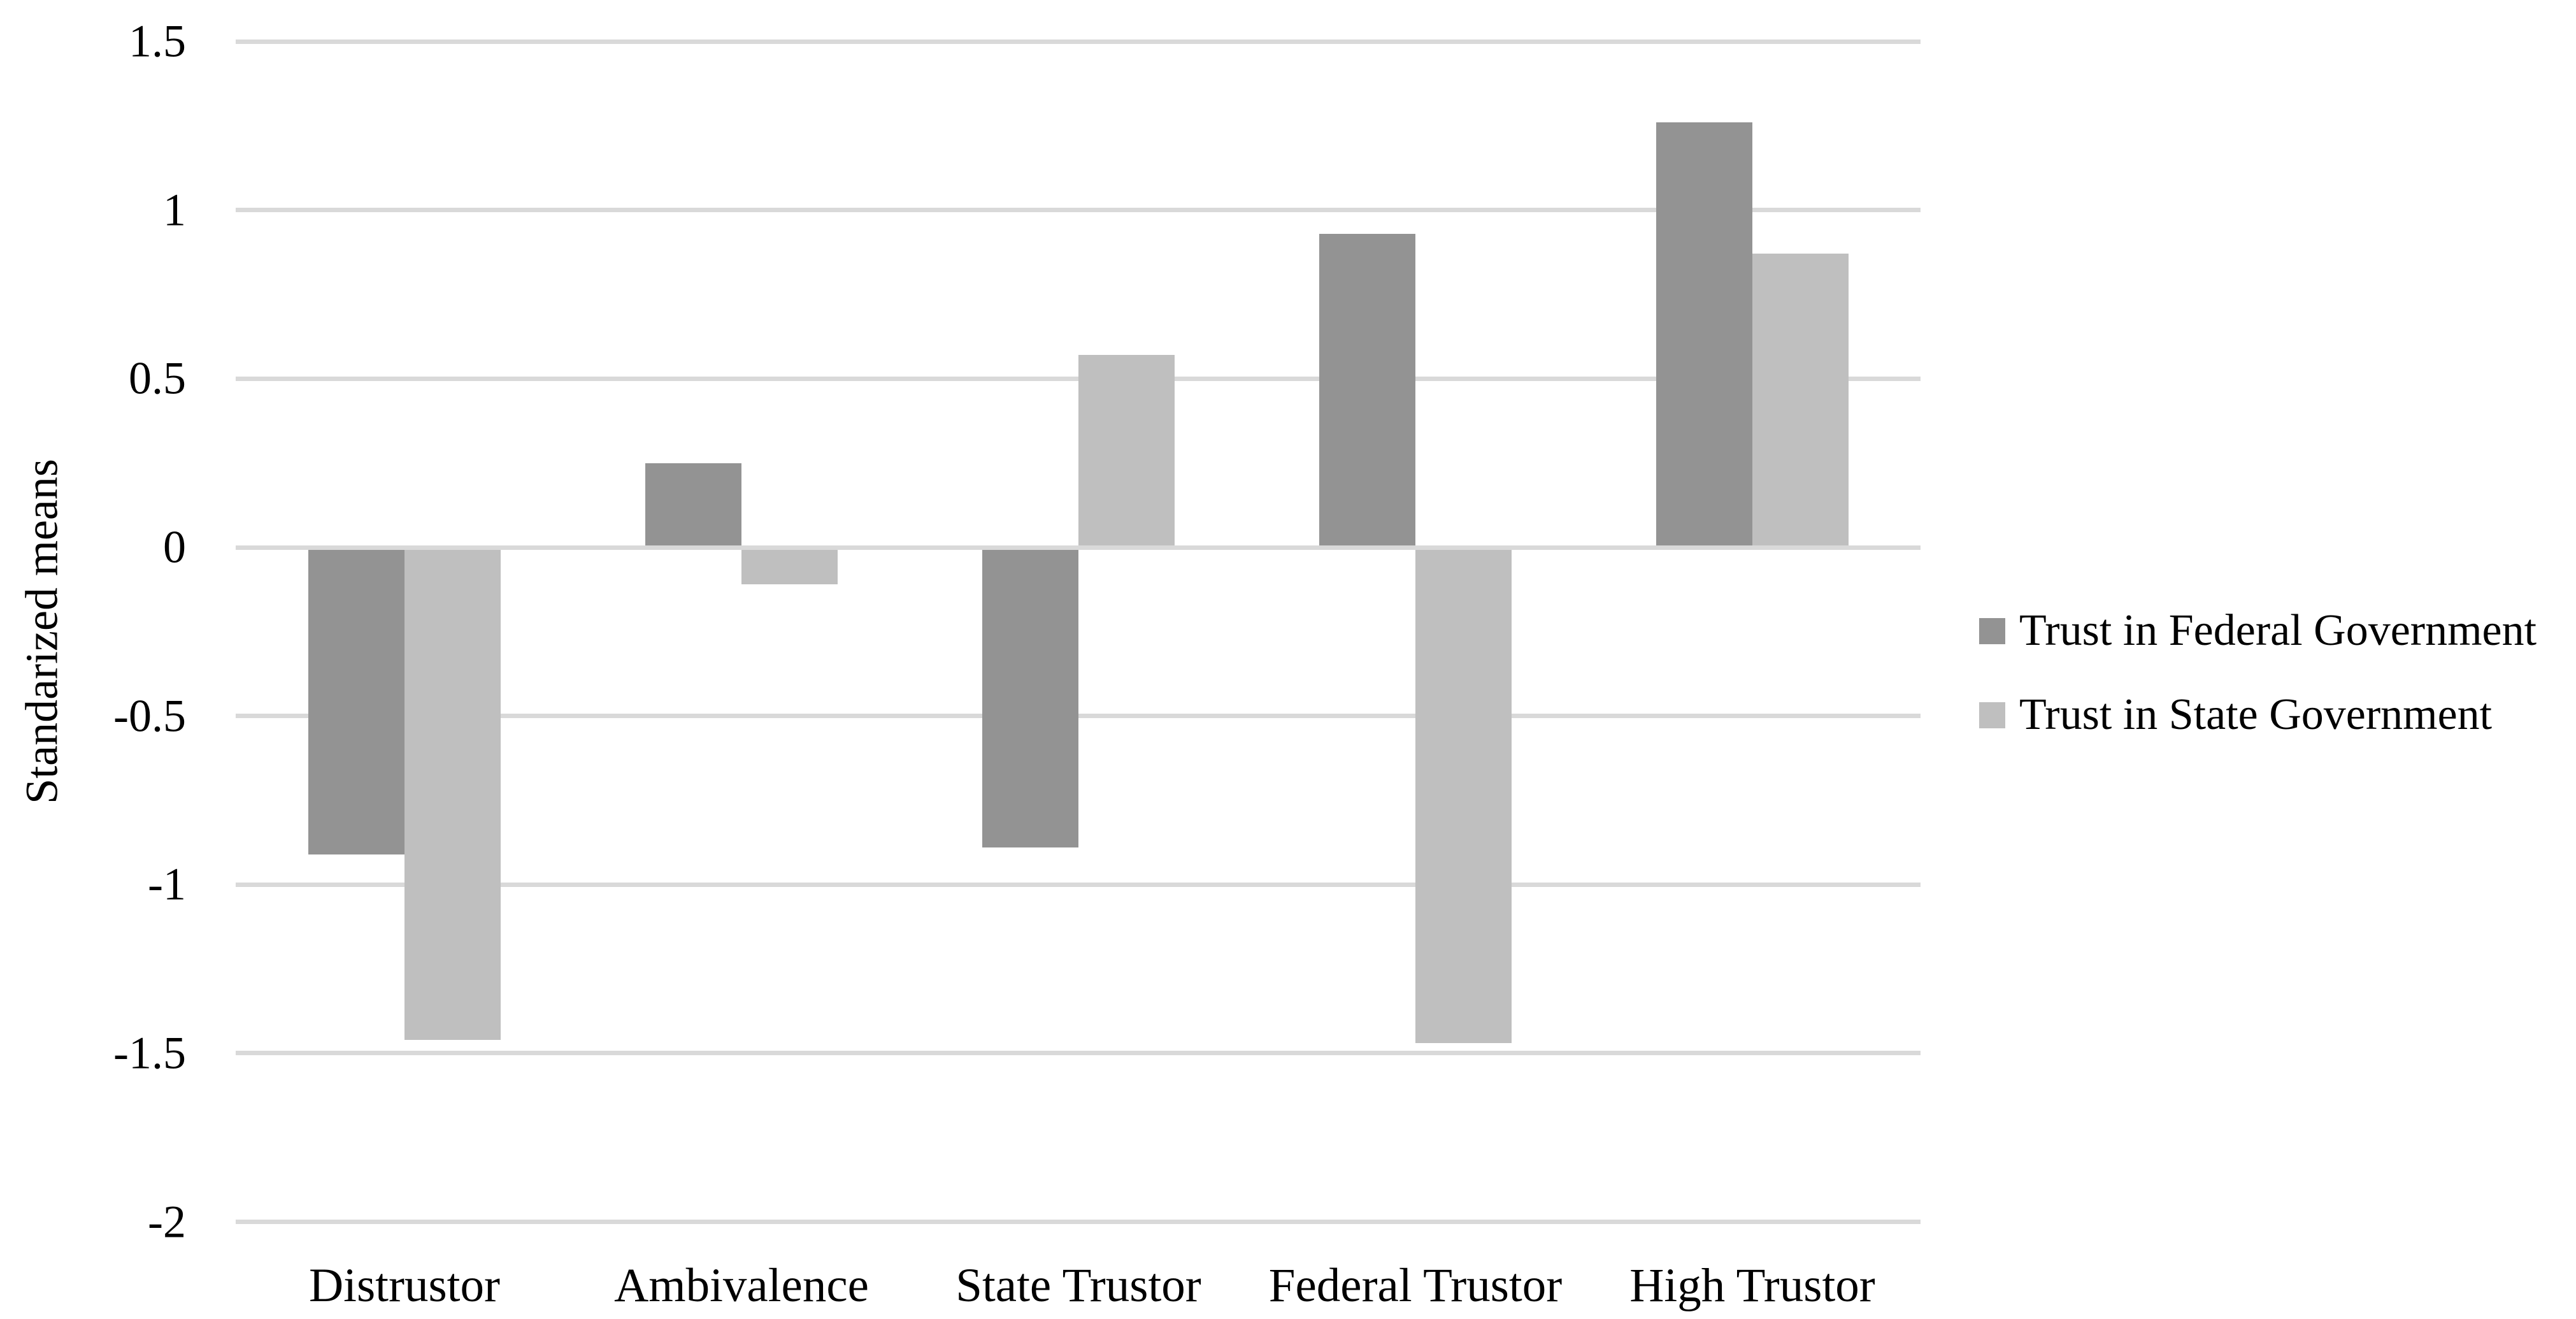  What do you see at coordinates (150, 716) in the screenshot?
I see `y-tick-label--0.5: -0.5` at bounding box center [150, 716].